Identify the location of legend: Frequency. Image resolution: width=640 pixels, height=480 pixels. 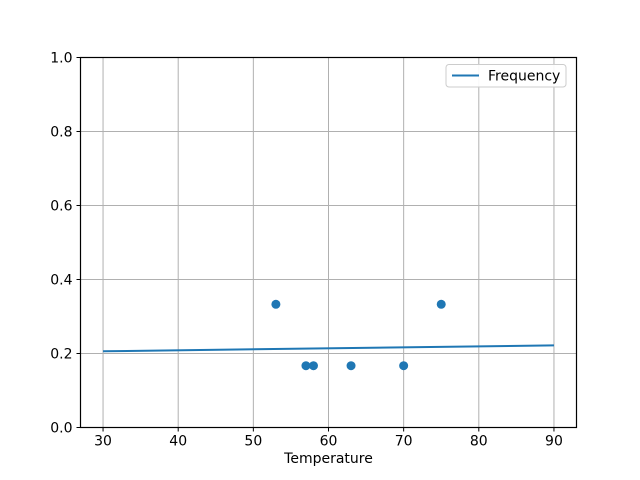
(506, 76).